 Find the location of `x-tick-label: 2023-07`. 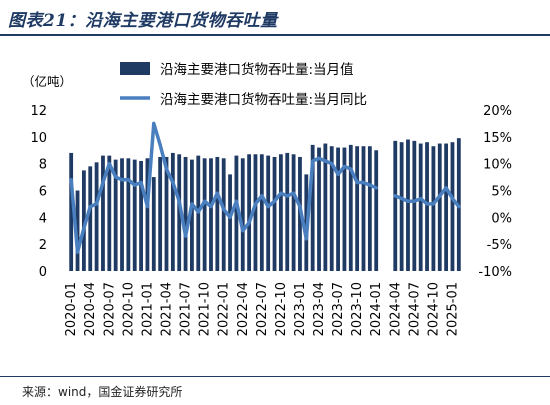

x-tick-label: 2023-07 is located at coordinates (338, 309).